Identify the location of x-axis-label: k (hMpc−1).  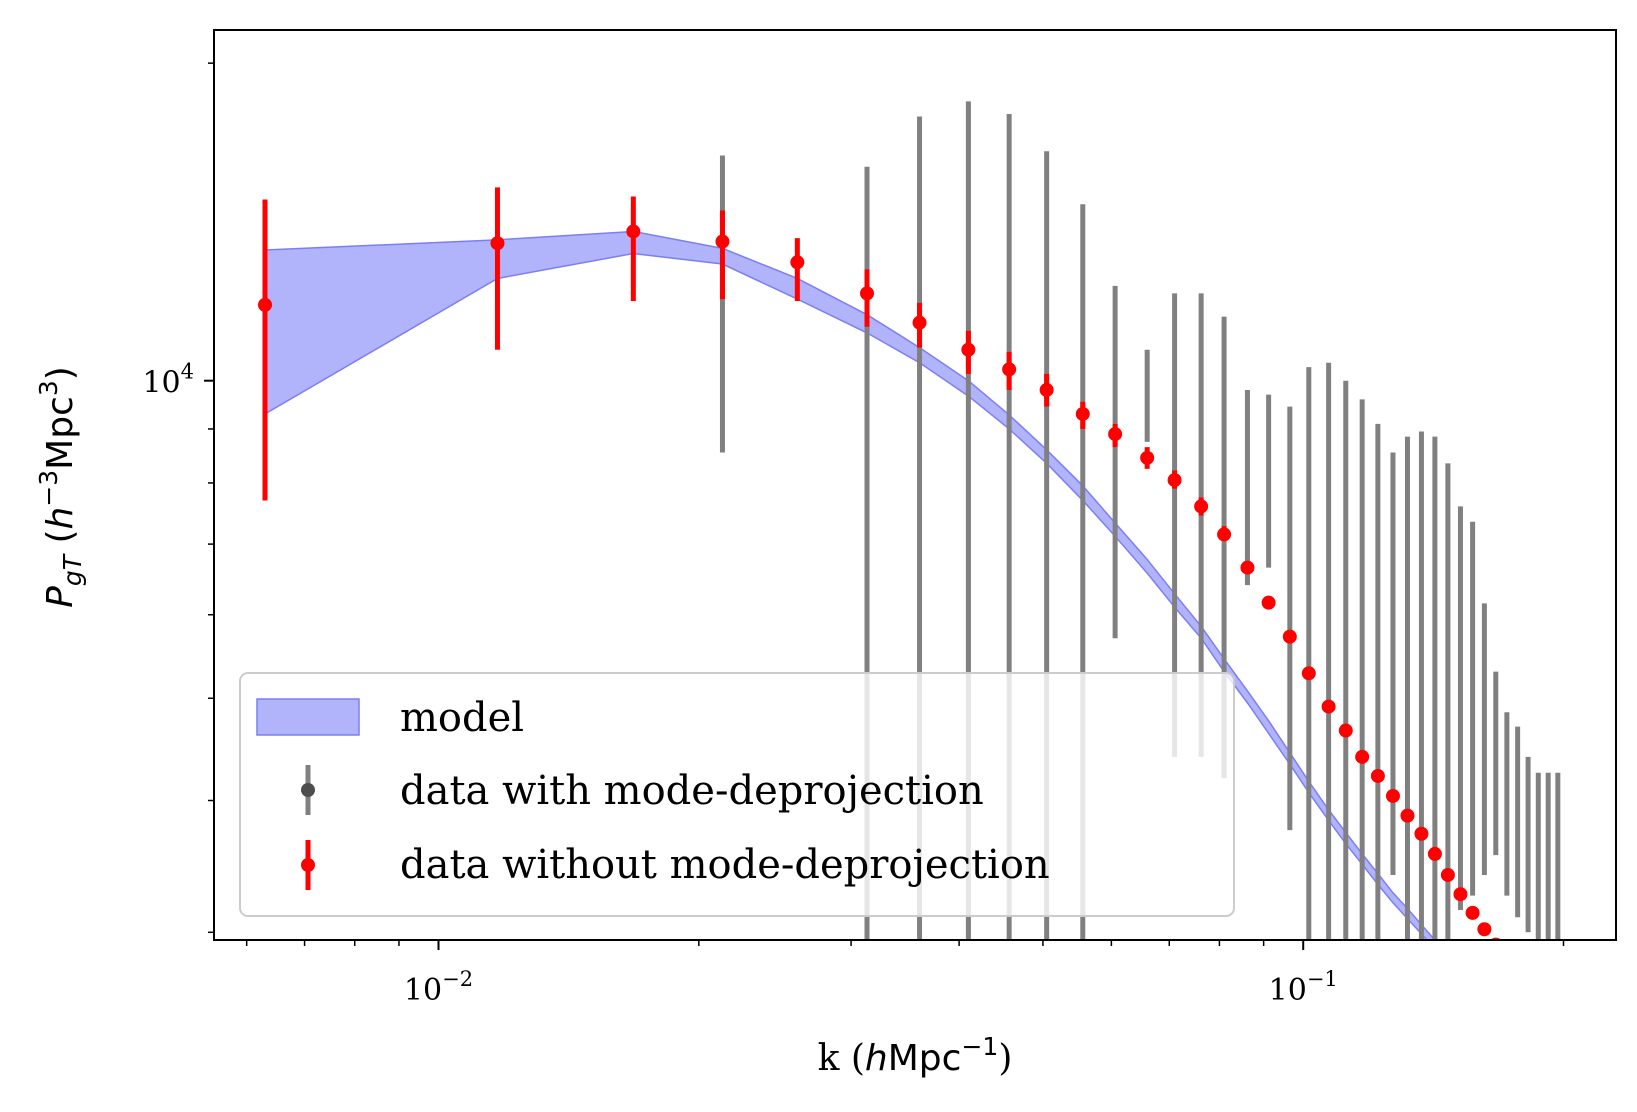
(915, 1055).